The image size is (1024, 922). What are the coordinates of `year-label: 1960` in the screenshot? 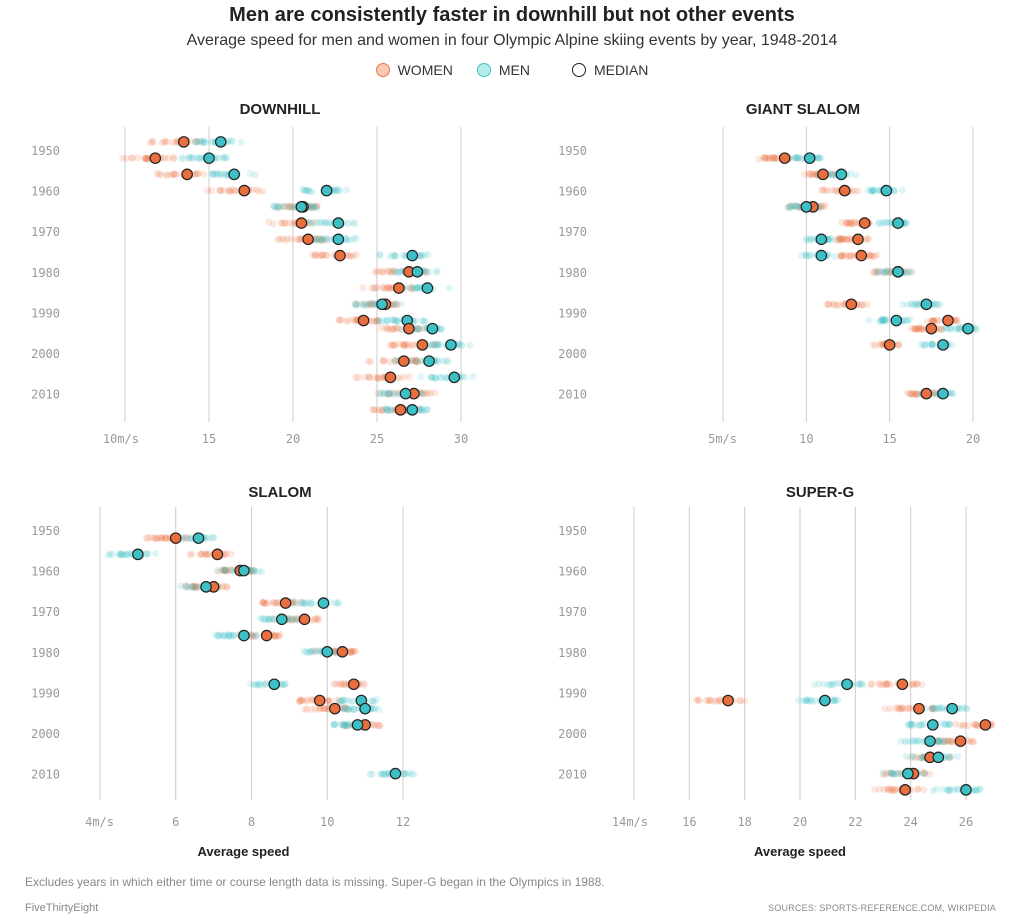 It's located at (45, 572).